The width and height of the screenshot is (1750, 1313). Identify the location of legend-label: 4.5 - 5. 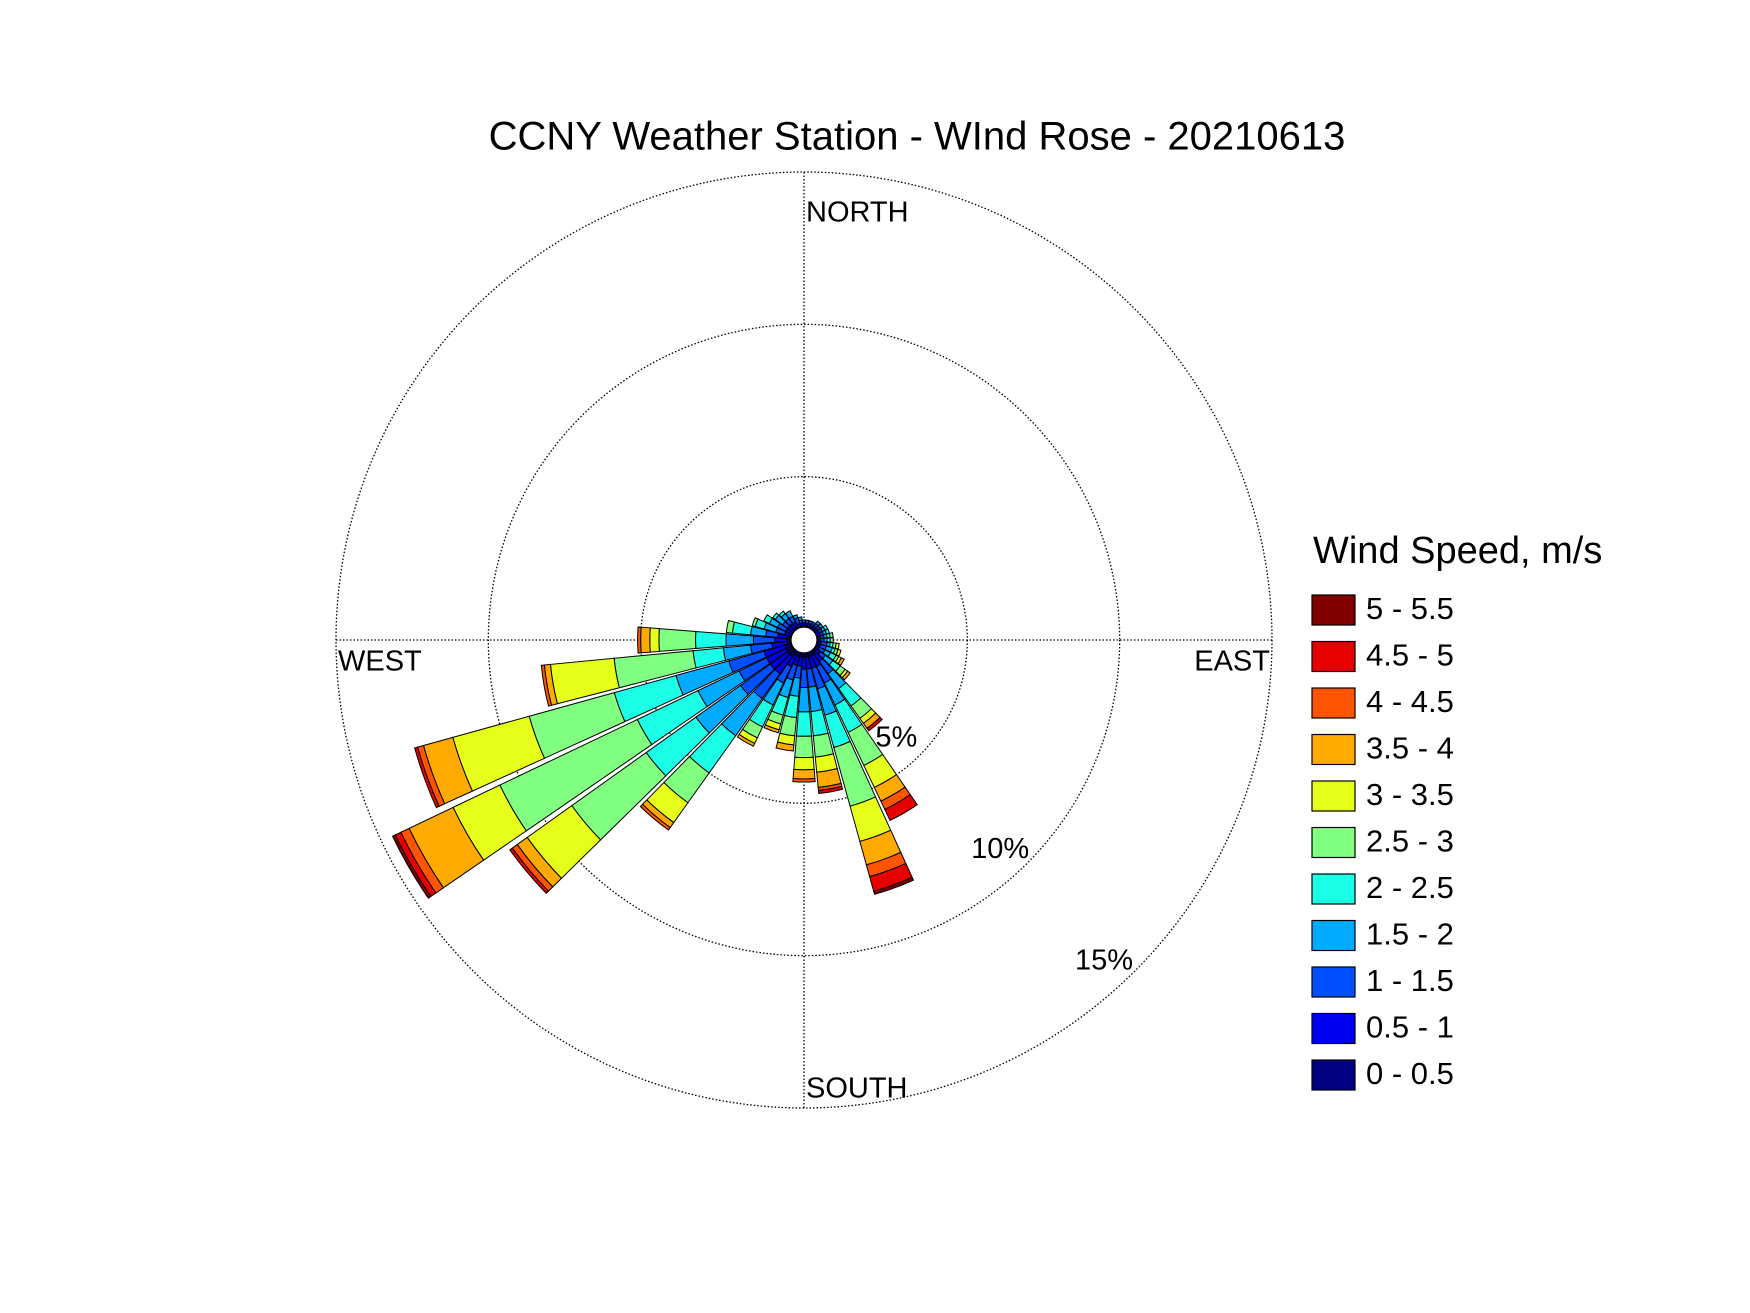
(1410, 655).